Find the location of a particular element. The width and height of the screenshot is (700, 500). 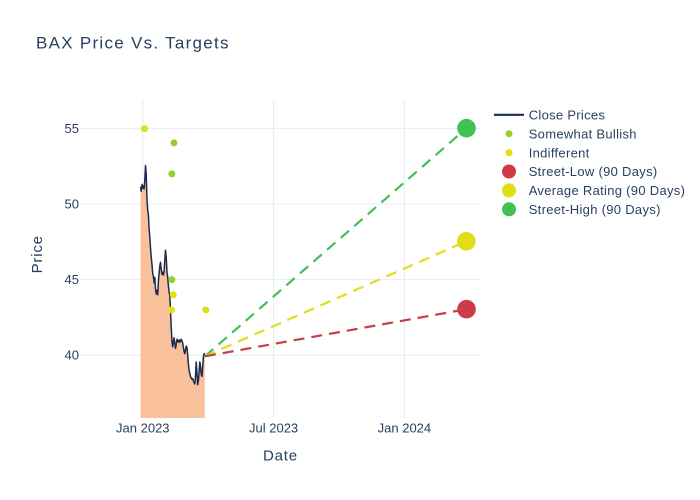

svg-text: 55 is located at coordinates (72, 128).